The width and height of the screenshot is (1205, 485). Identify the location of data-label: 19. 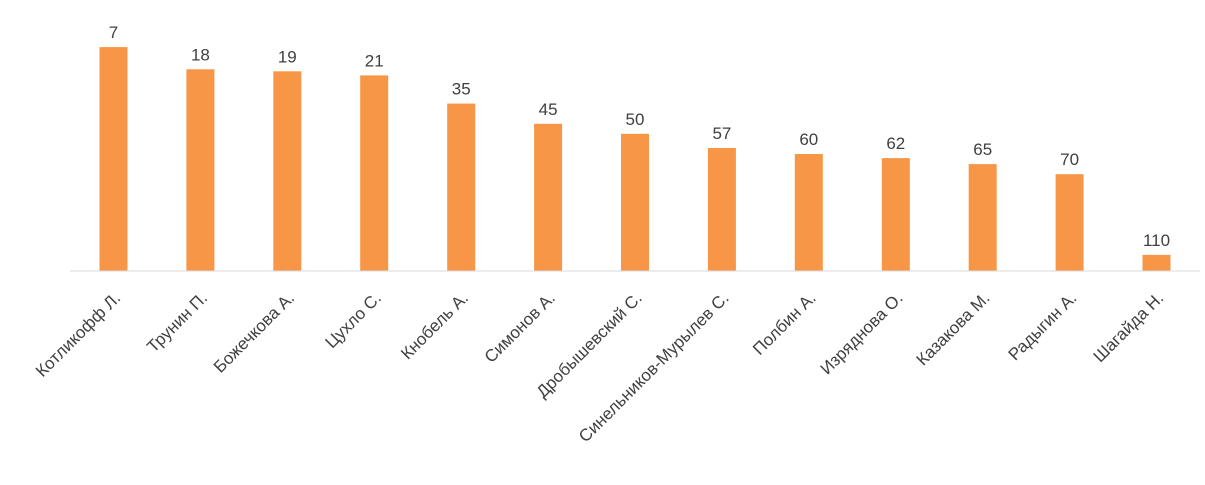
(287, 56).